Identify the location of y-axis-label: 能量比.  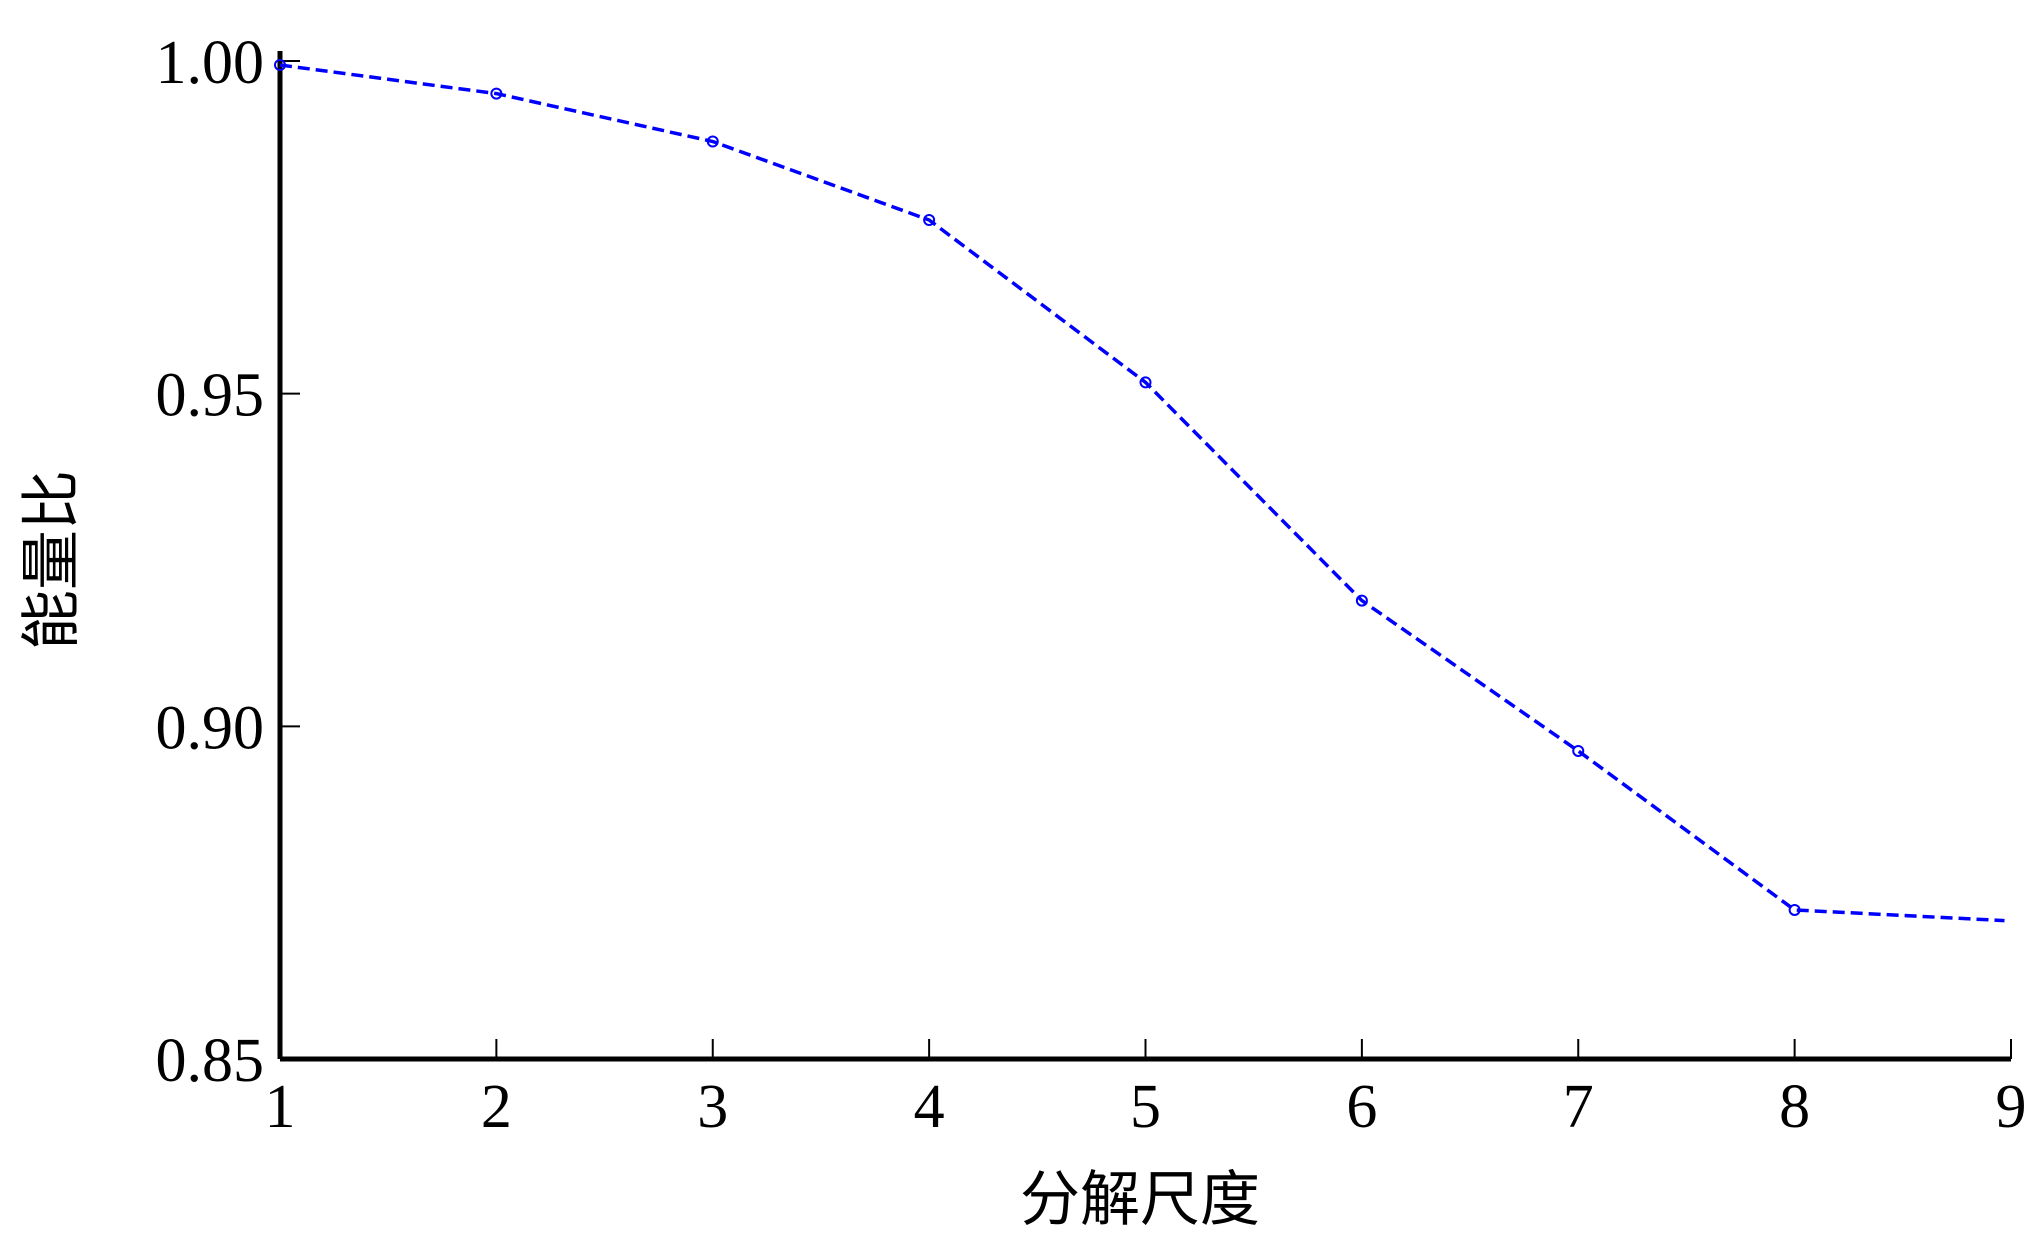
(52, 560).